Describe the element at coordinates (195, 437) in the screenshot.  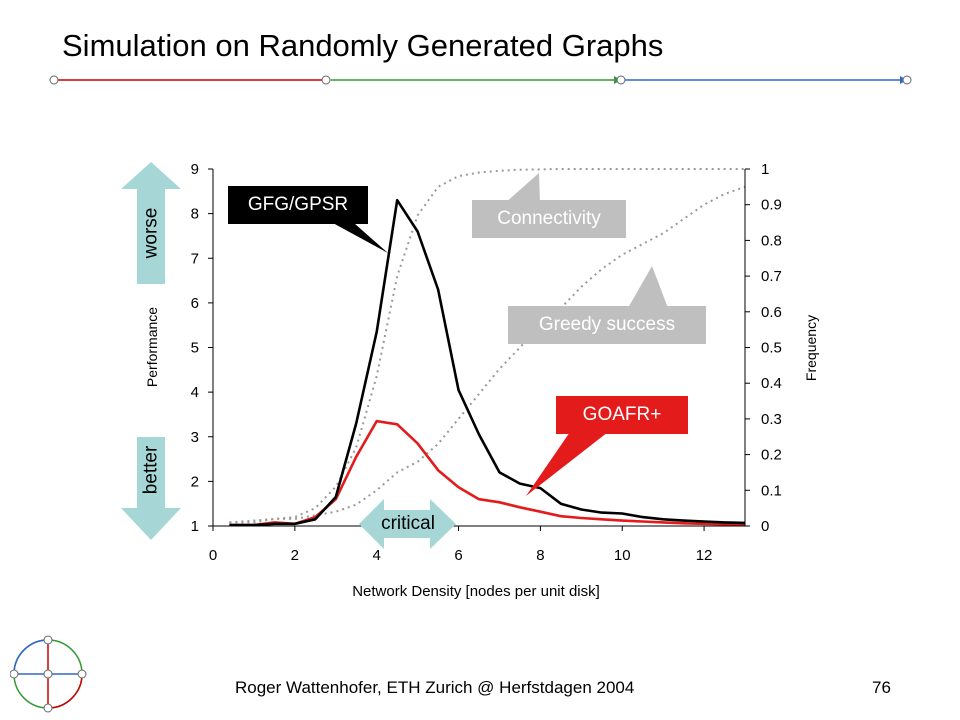
I see `y-tick-label: 3` at that location.